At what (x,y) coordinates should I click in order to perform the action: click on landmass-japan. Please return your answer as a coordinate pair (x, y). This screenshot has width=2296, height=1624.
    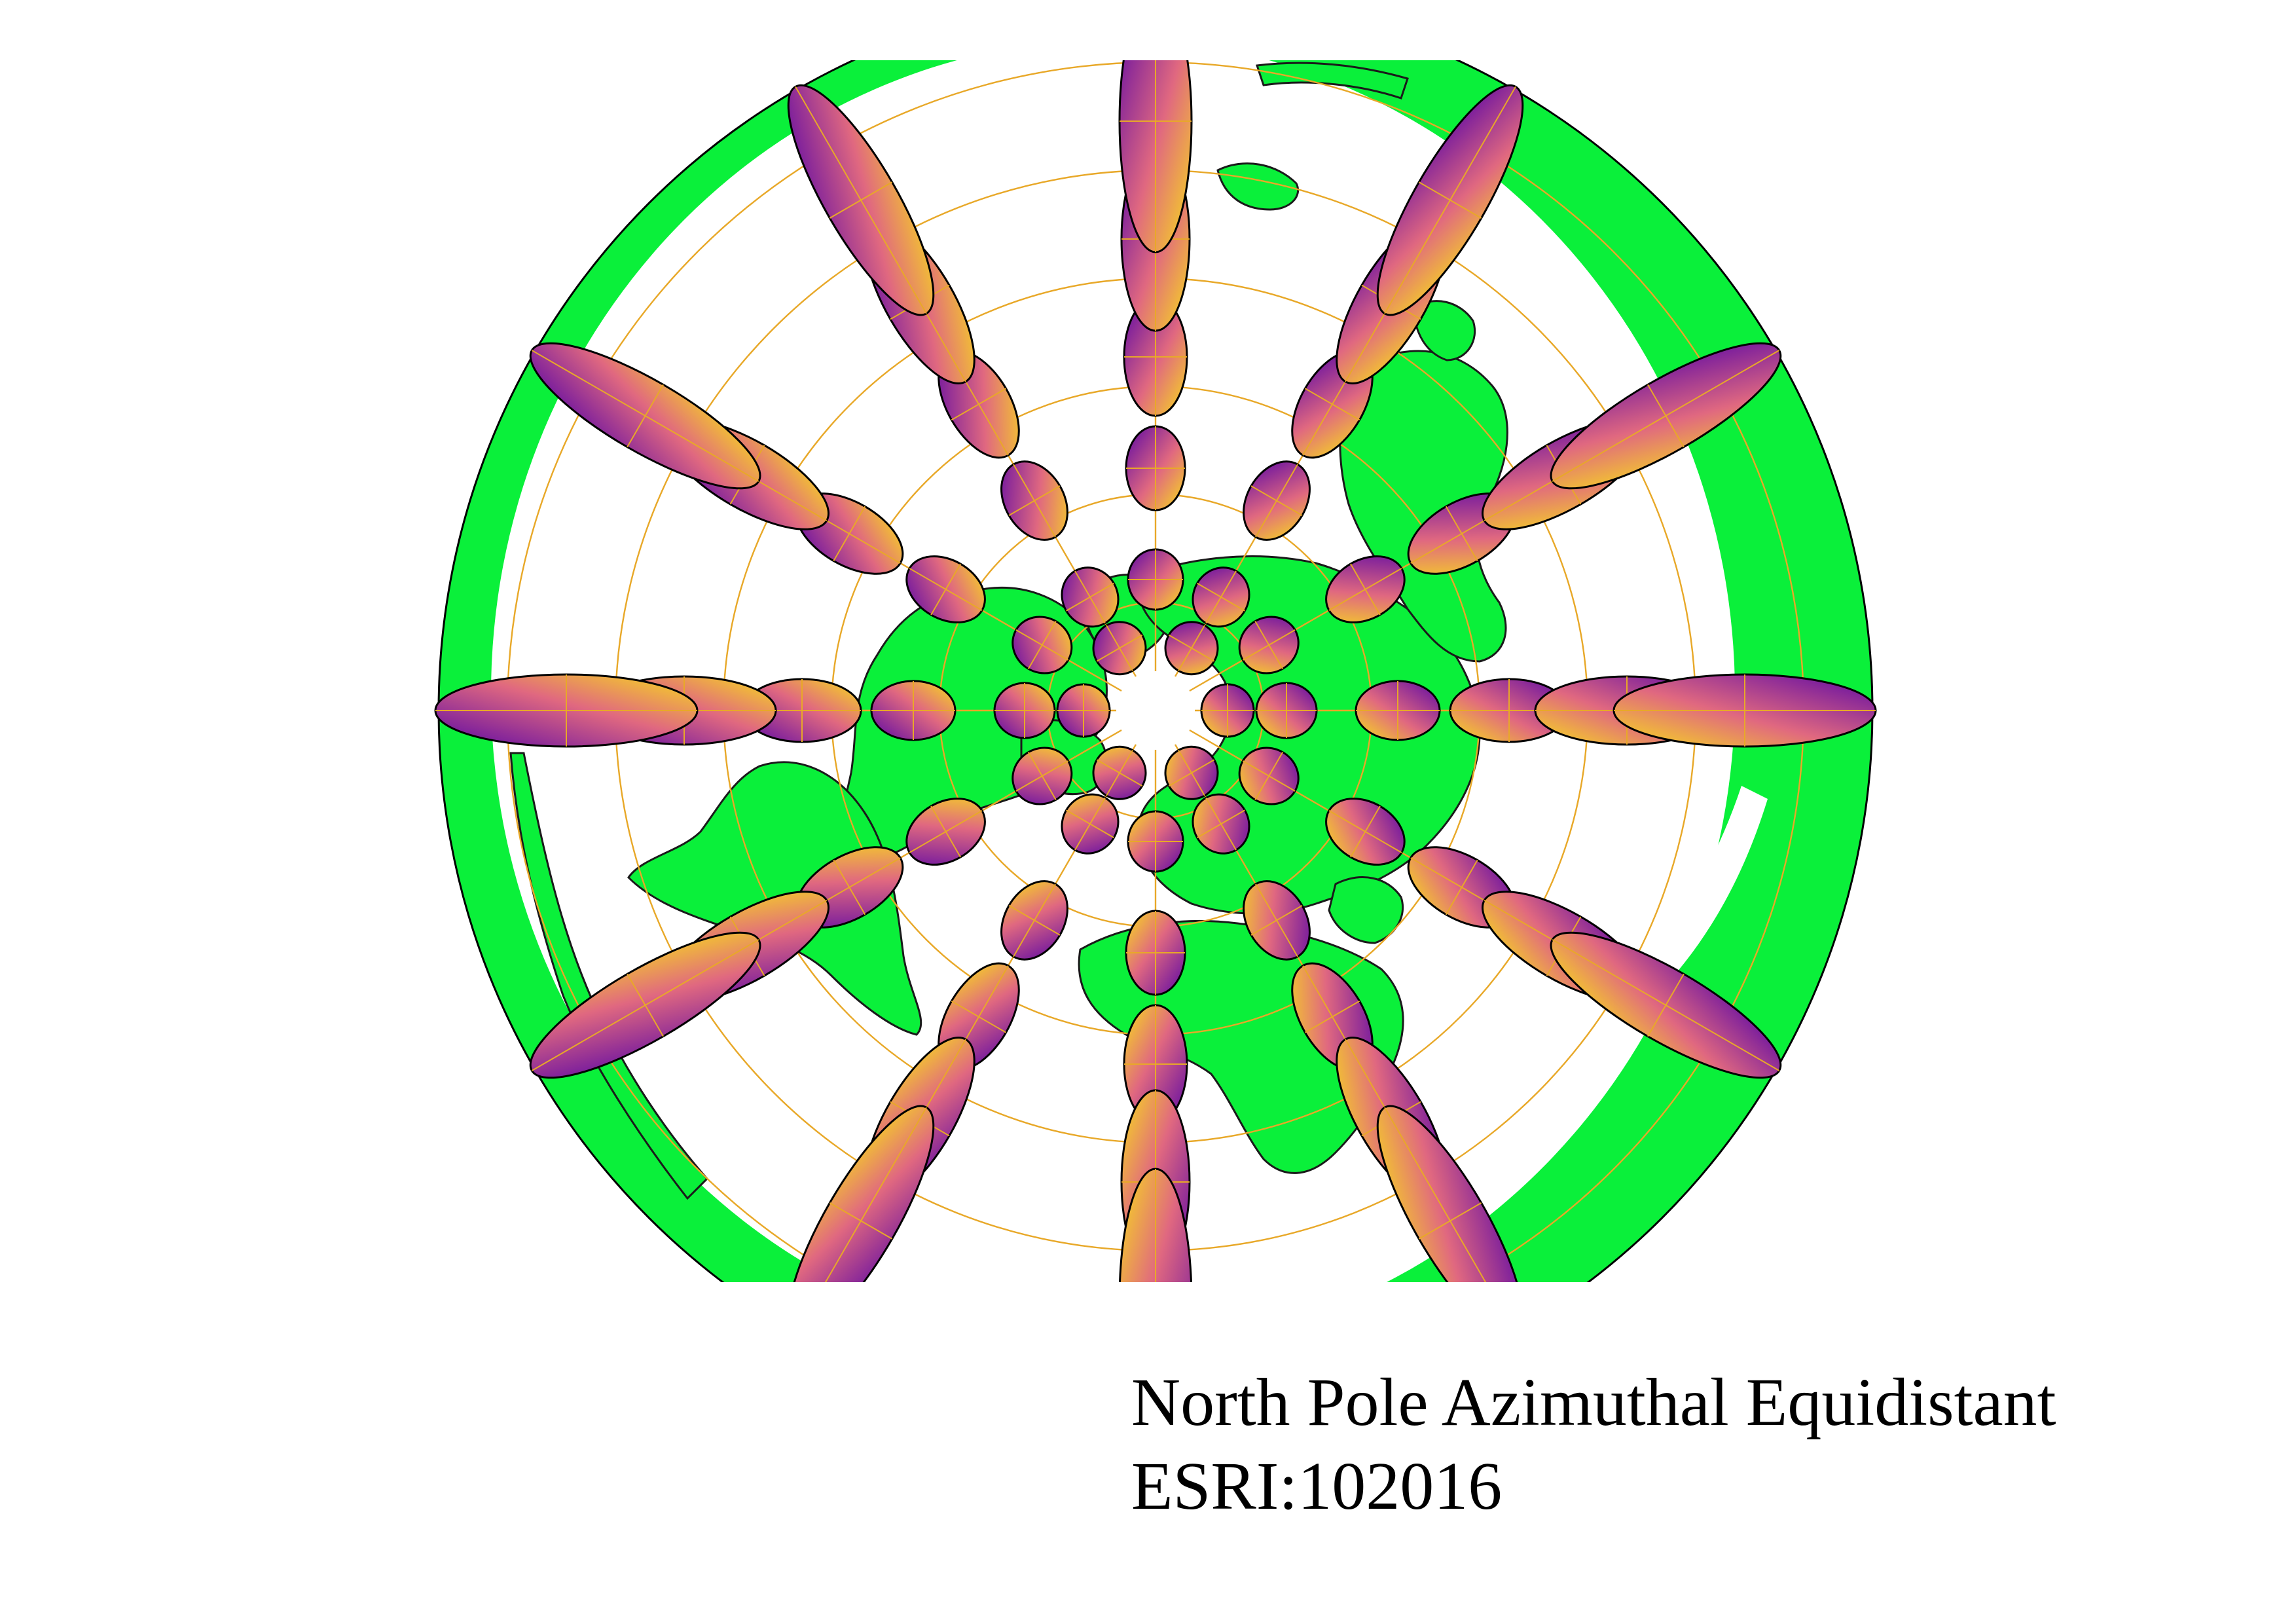
    Looking at the image, I should click on (1444, 330).